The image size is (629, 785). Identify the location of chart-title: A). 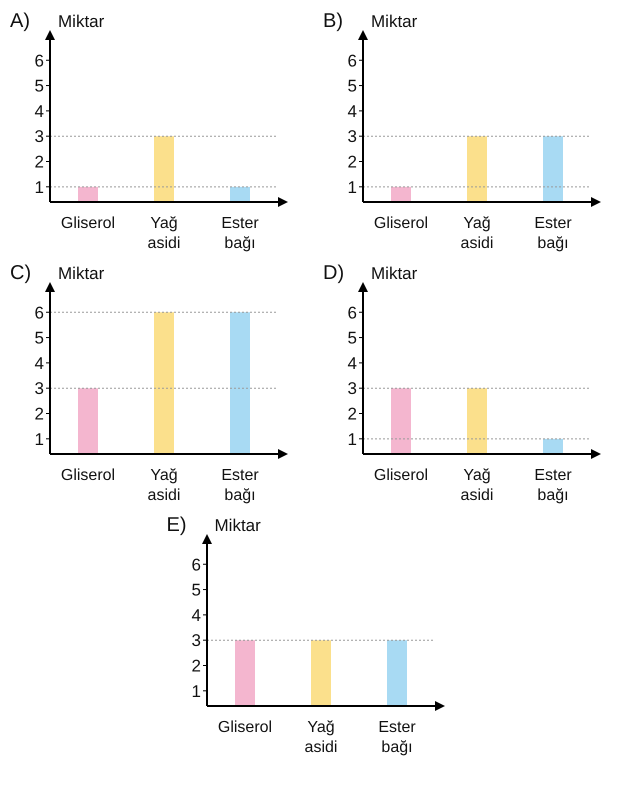
(20, 21).